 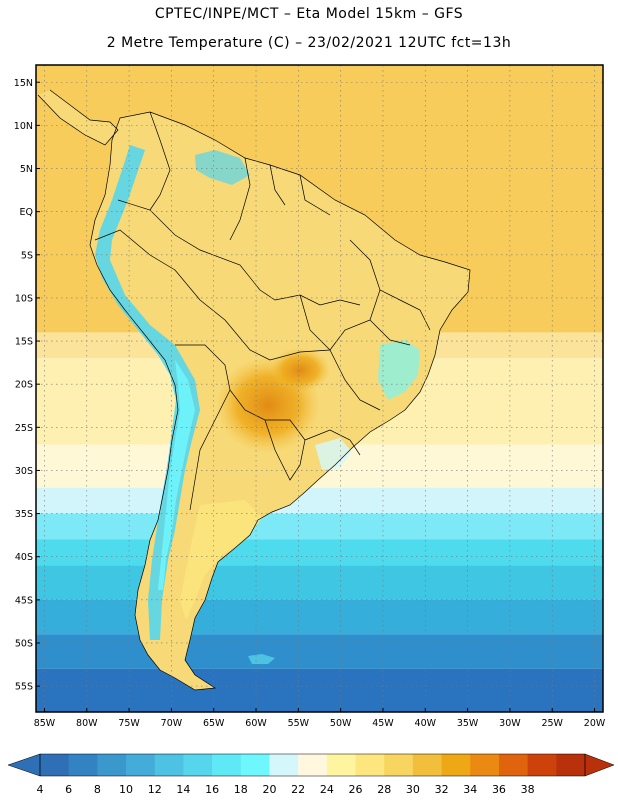 I want to click on colorbar-left-arrow, so click(x=24, y=765).